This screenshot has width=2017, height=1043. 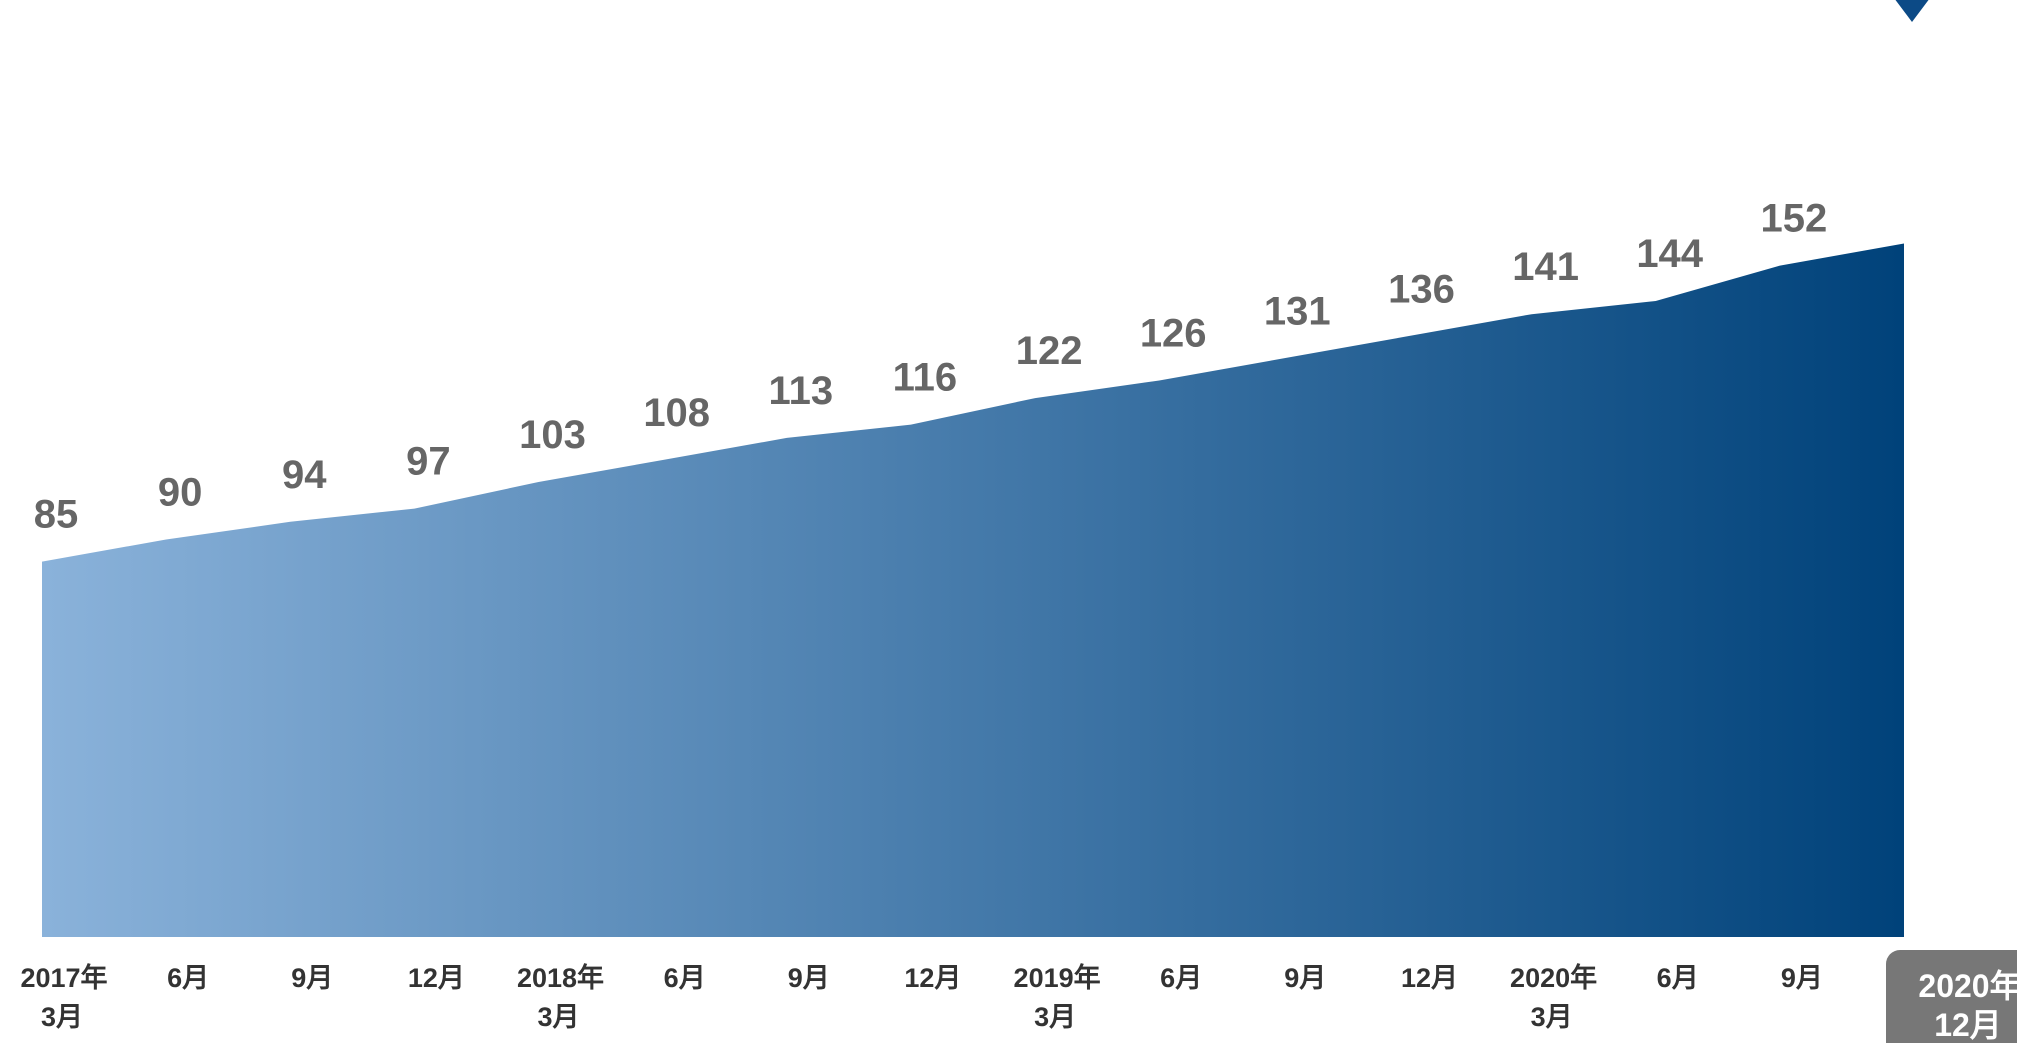 I want to click on tick-label-5-0: 6月, so click(x=685, y=978).